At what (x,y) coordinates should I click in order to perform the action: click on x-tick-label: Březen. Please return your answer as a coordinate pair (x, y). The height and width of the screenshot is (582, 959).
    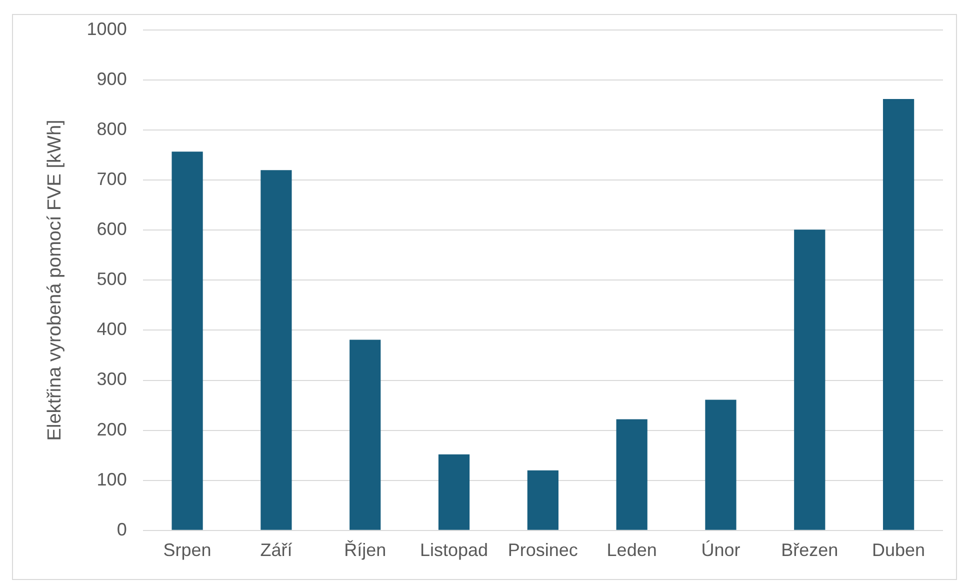
    Looking at the image, I should click on (809, 550).